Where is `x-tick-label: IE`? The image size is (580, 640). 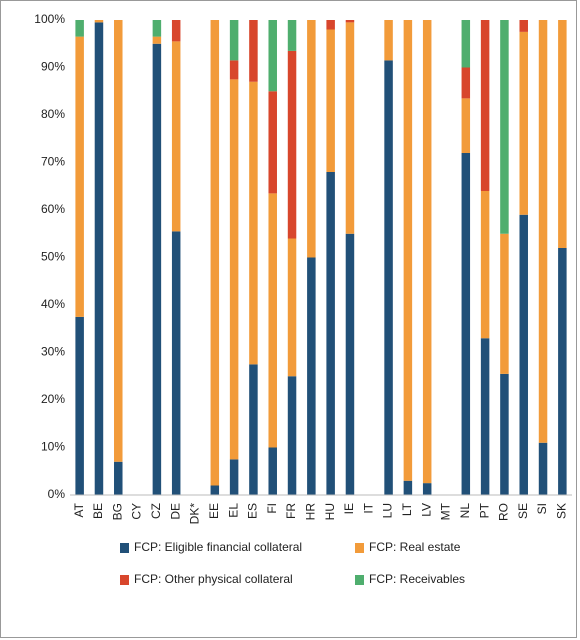
x-tick-label: IE is located at coordinates (349, 508).